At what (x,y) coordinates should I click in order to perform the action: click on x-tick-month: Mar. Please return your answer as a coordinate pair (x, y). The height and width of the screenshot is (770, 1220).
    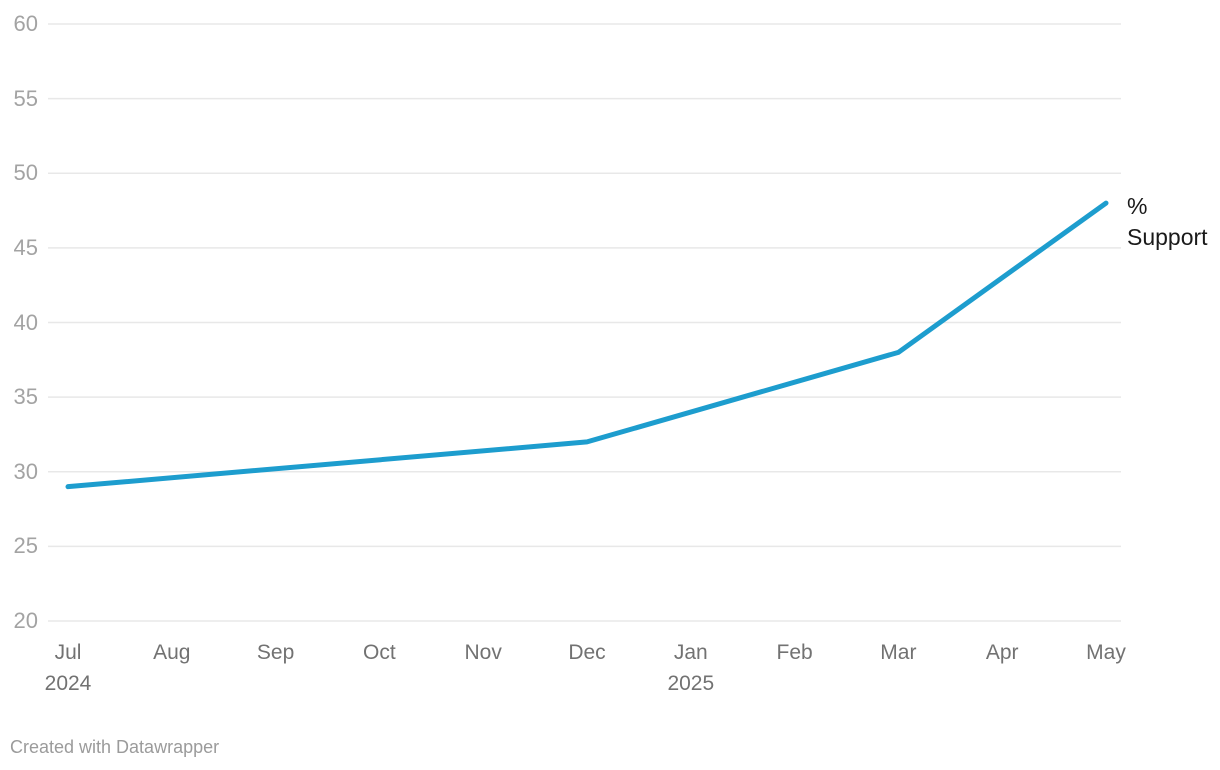
    Looking at the image, I should click on (898, 652).